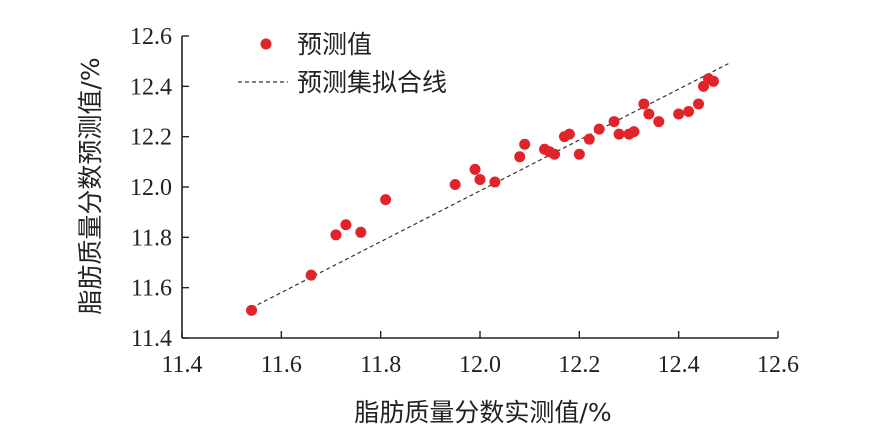  What do you see at coordinates (151, 188) in the screenshot?
I see `y-tick-label: 12.0` at bounding box center [151, 188].